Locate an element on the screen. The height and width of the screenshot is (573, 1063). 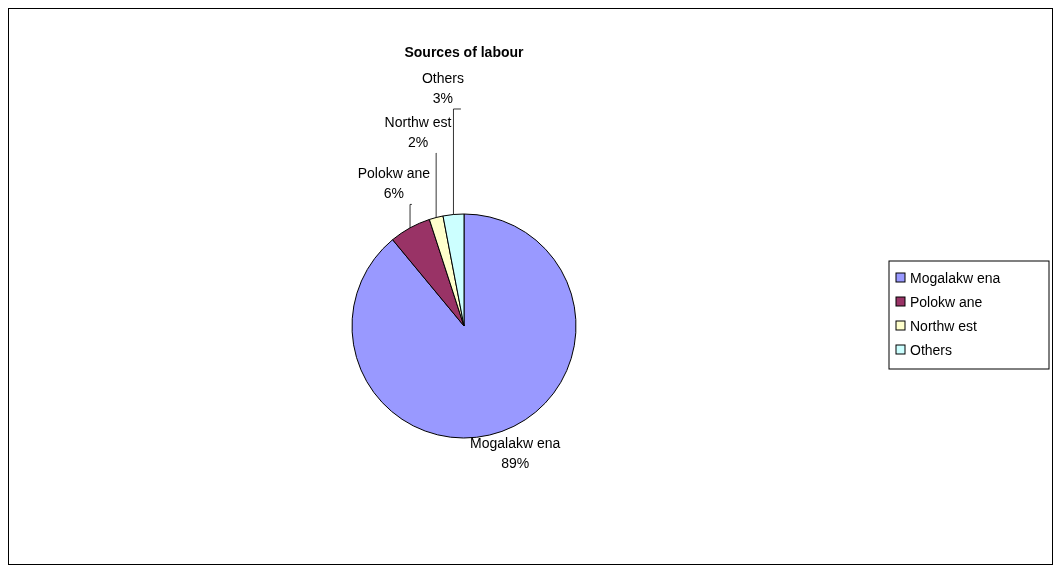
pie-slice is located at coordinates (464, 326).